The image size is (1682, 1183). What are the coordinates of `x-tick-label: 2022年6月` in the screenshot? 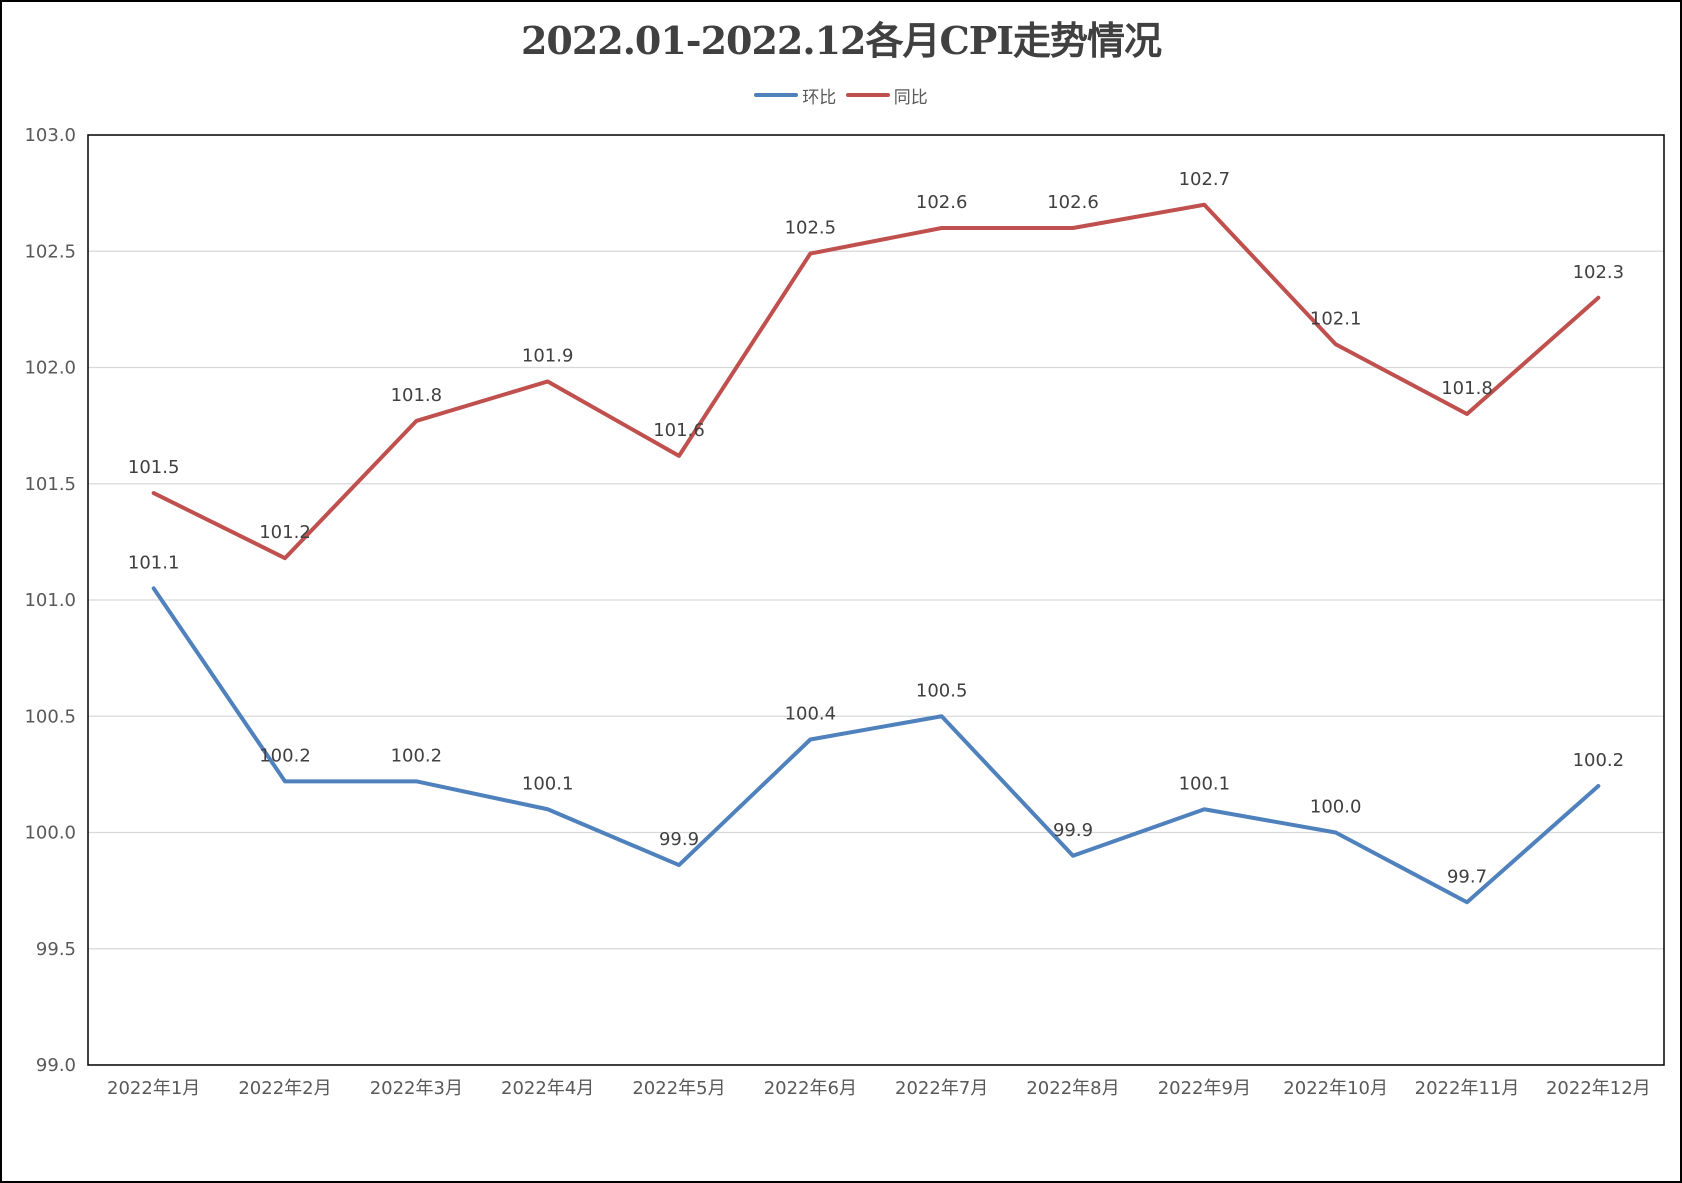 It's located at (810, 1088).